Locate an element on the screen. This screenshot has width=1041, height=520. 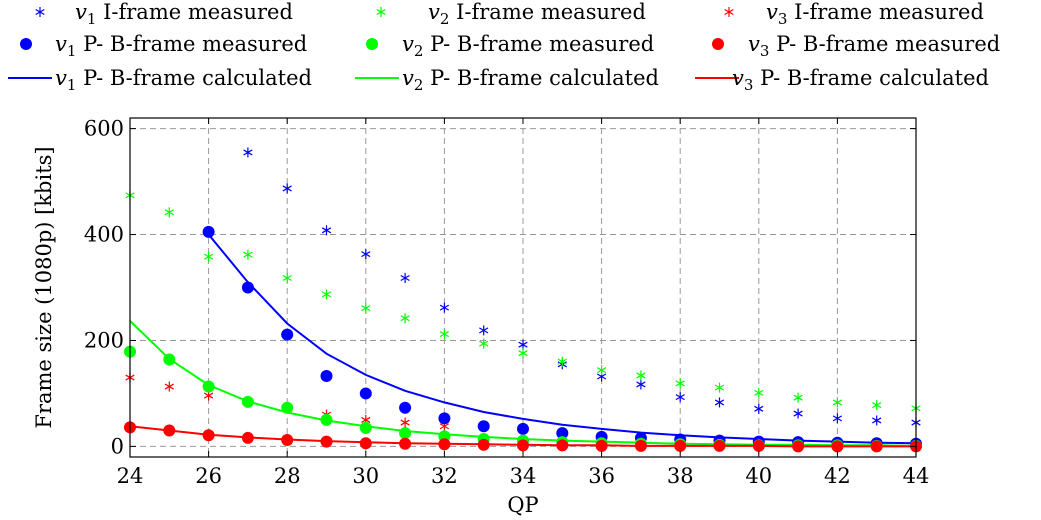
y-tick-label: 200 is located at coordinates (104, 340).